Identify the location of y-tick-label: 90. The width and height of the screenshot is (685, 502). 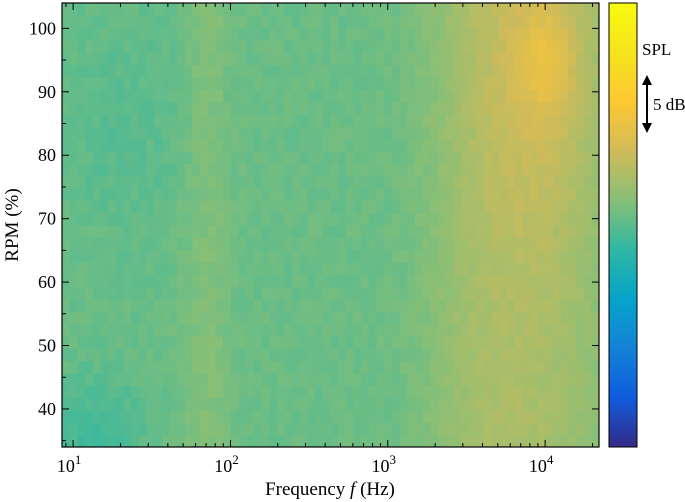
(47, 92).